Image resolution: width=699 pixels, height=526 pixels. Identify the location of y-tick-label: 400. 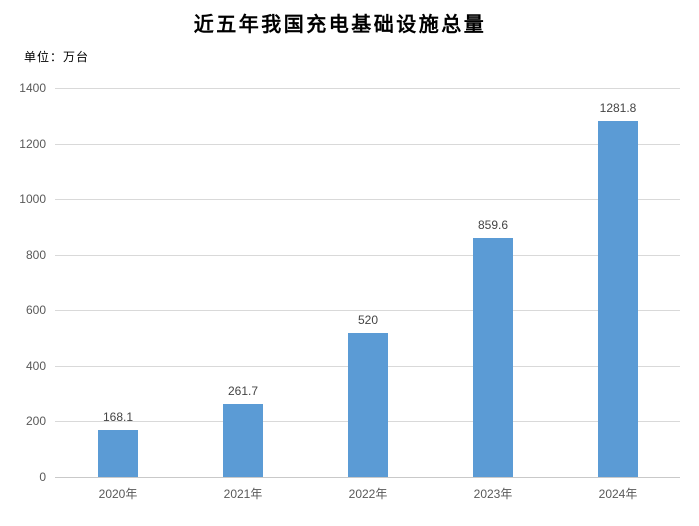
(35, 366).